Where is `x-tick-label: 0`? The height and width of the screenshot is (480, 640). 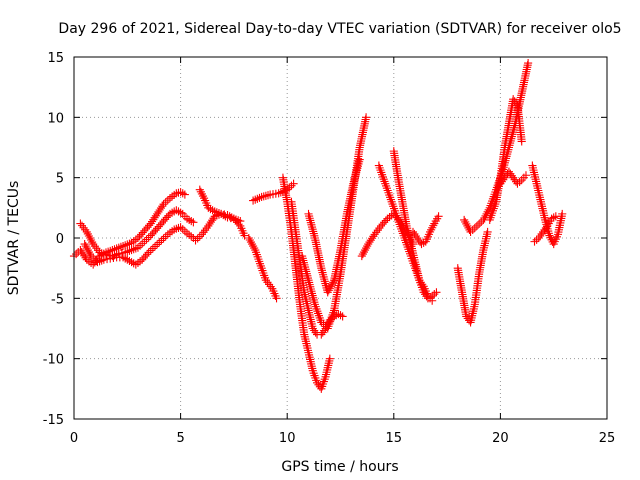
x-tick-label: 0 is located at coordinates (74, 438).